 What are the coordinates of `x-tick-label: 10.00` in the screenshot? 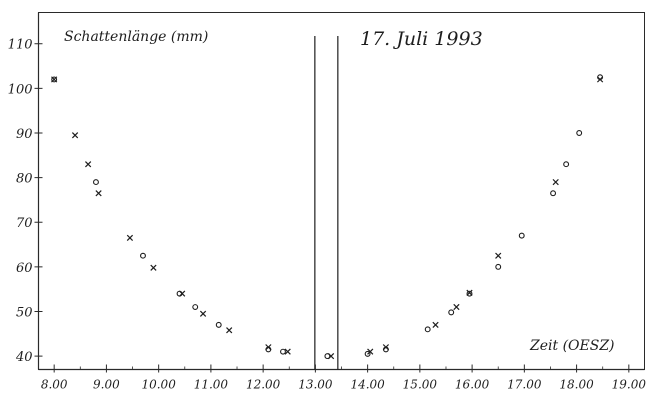 It's located at (158, 385).